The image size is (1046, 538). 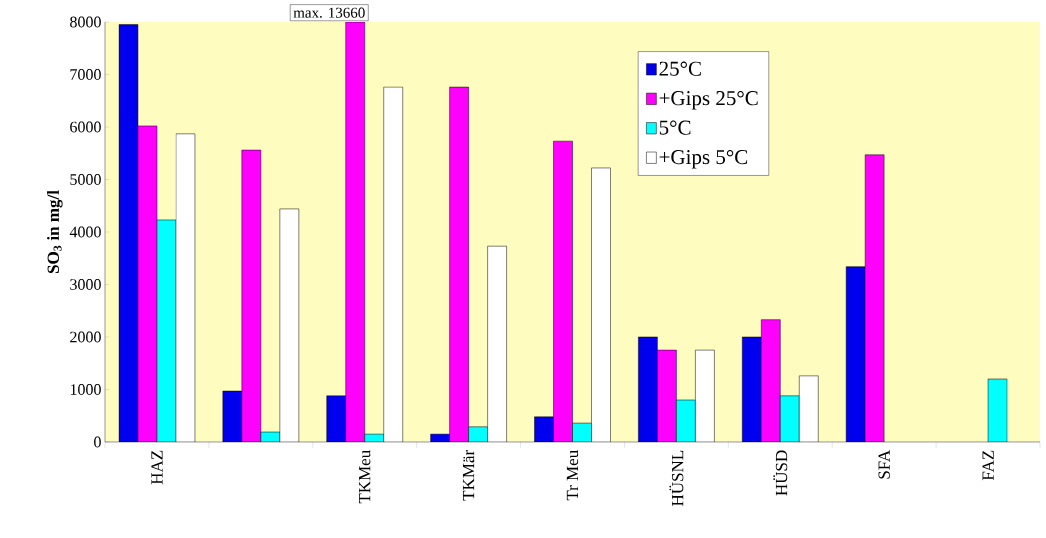 What do you see at coordinates (676, 478) in the screenshot?
I see `x-tick-label: HÜSNL` at bounding box center [676, 478].